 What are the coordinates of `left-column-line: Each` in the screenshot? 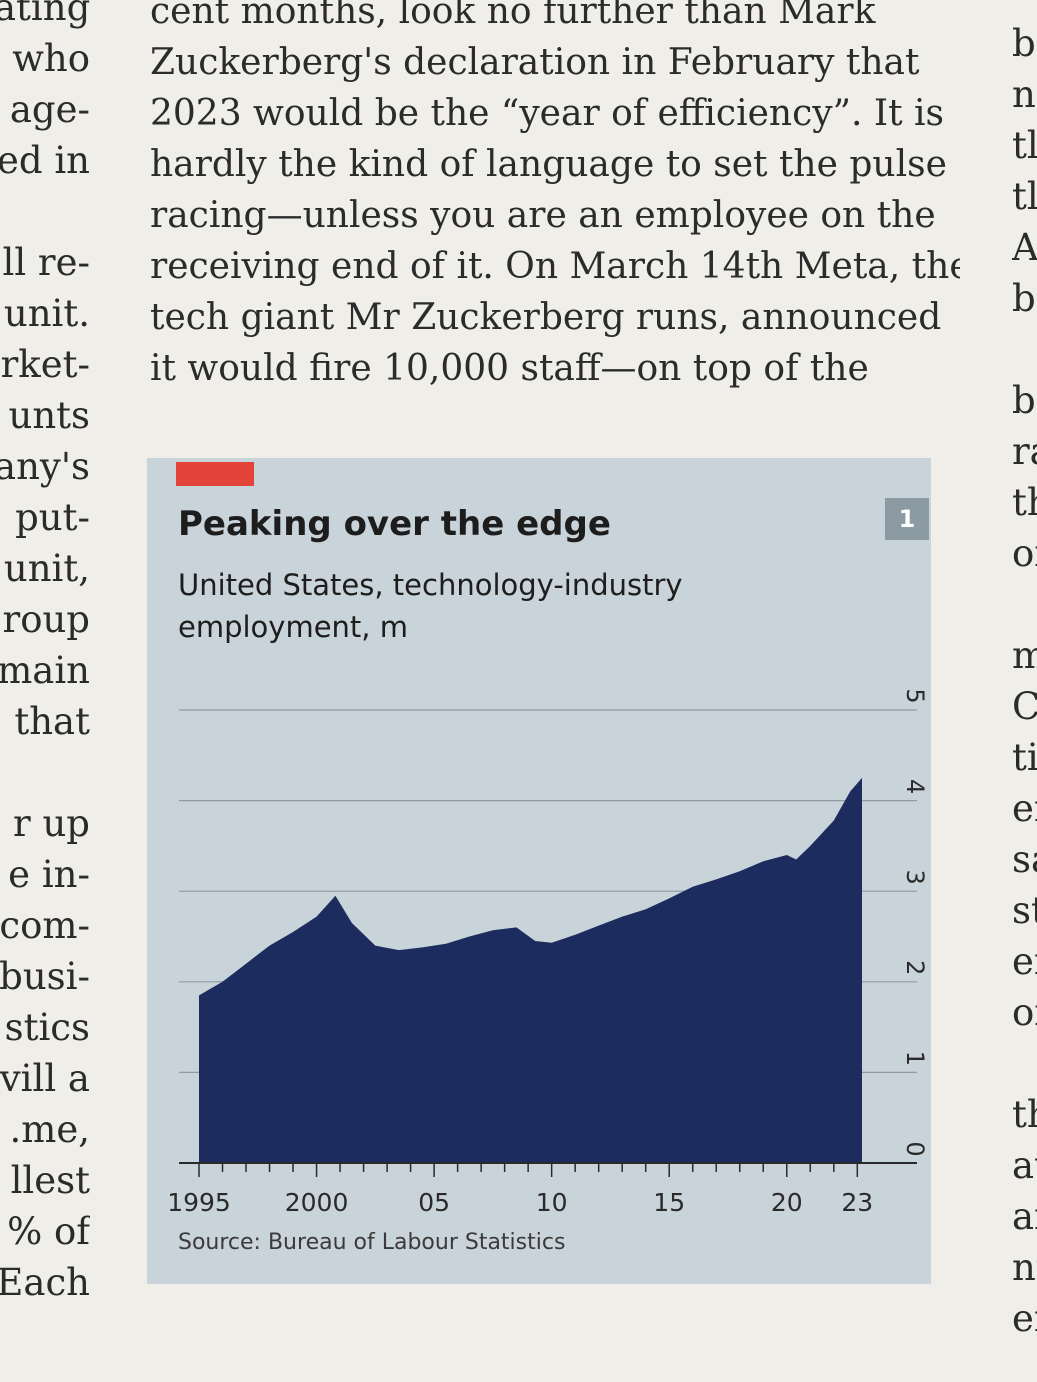 It's located at (45, 1282).